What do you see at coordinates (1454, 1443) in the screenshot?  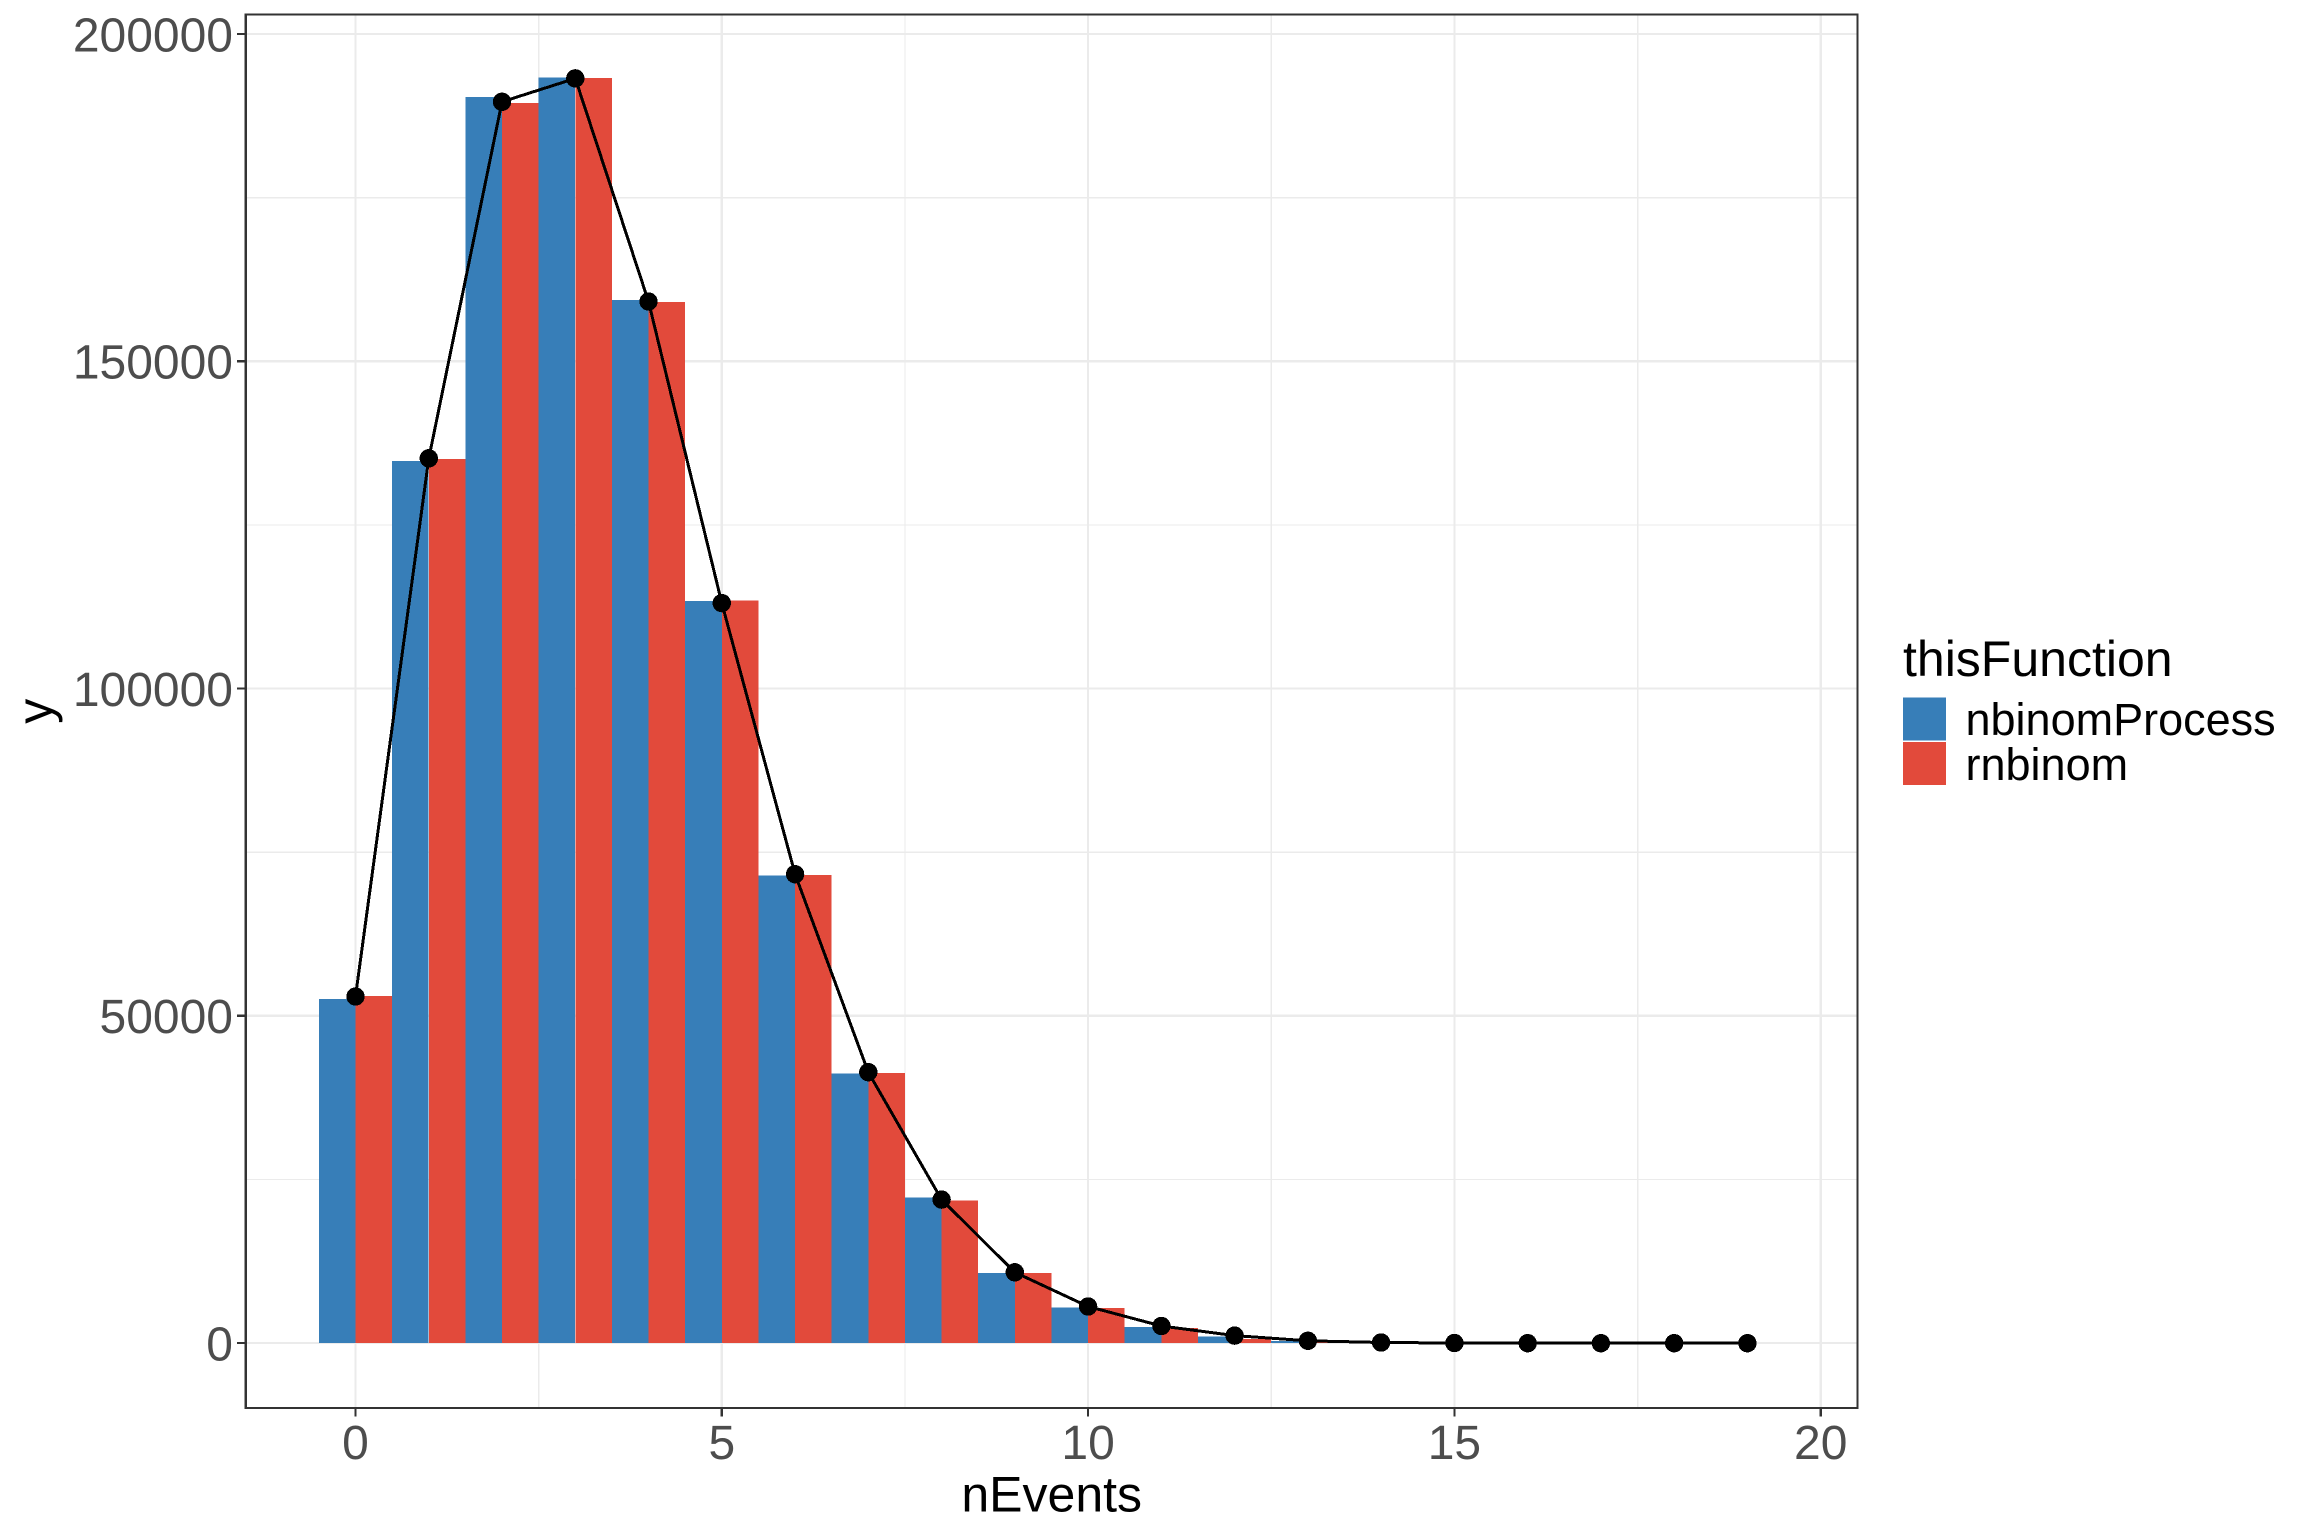 I see `svg-text: 15` at bounding box center [1454, 1443].